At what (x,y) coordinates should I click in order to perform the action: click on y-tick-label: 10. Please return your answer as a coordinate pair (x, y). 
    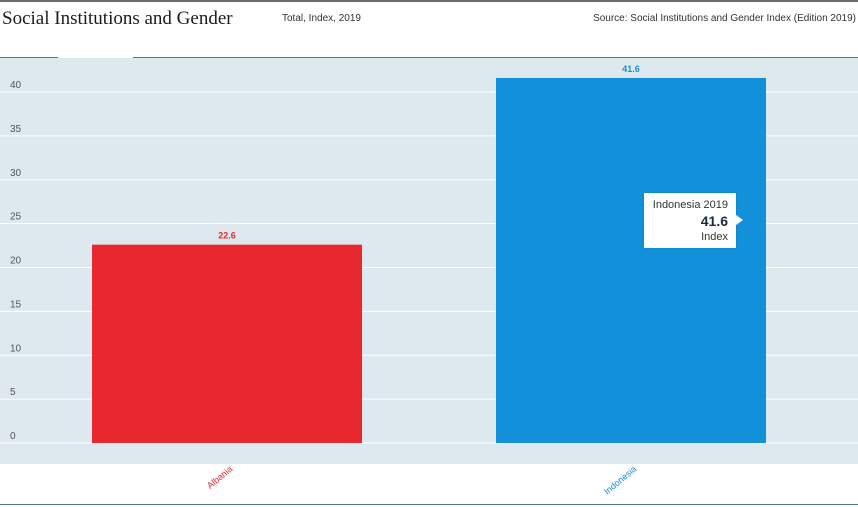
    Looking at the image, I should click on (16, 348).